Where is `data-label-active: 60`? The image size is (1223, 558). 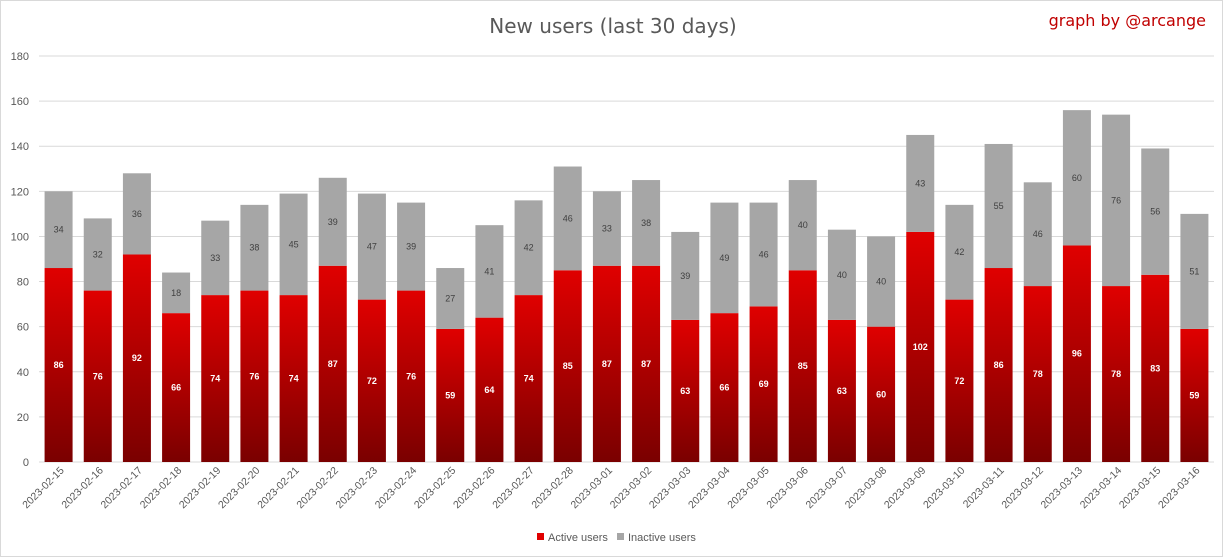
data-label-active: 60 is located at coordinates (881, 394).